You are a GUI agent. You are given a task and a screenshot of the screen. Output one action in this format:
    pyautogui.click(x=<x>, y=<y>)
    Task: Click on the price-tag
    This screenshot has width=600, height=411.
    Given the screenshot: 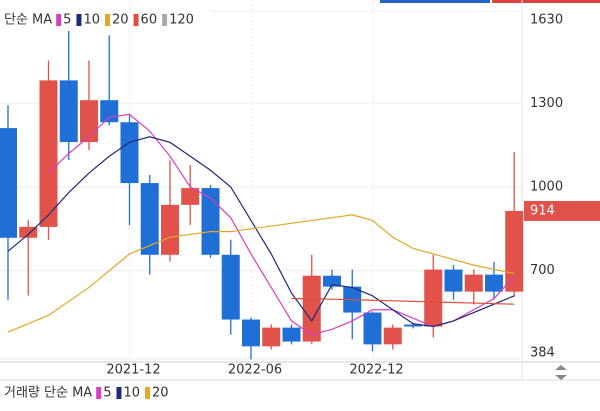 What is the action you would take?
    pyautogui.click(x=562, y=210)
    